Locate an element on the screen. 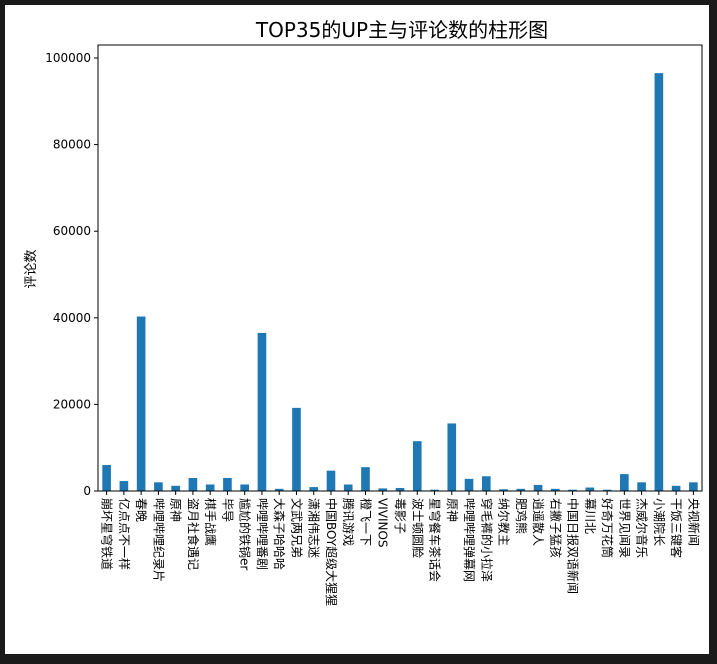 Image resolution: width=717 pixels, height=664 pixels. x-tick-label: 中国日报双语新闻 is located at coordinates (573, 546).